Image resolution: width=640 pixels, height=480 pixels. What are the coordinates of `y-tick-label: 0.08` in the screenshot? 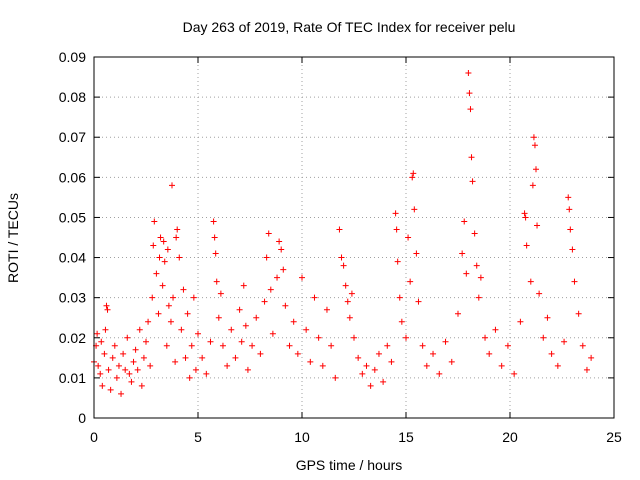 It's located at (72, 97).